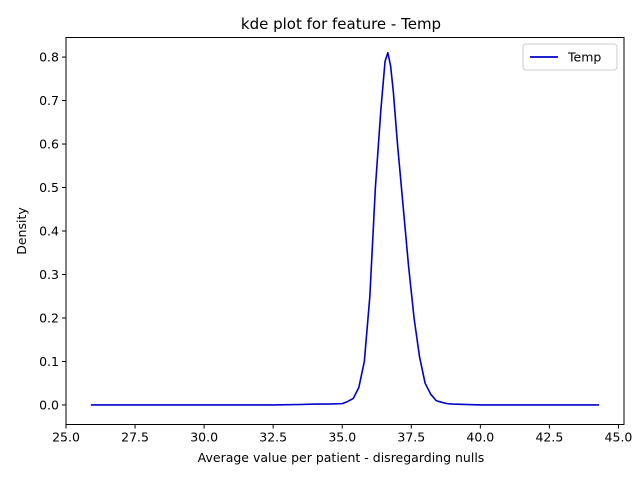  Describe the element at coordinates (49, 274) in the screenshot. I see `y-tick-label: 0.3` at that location.